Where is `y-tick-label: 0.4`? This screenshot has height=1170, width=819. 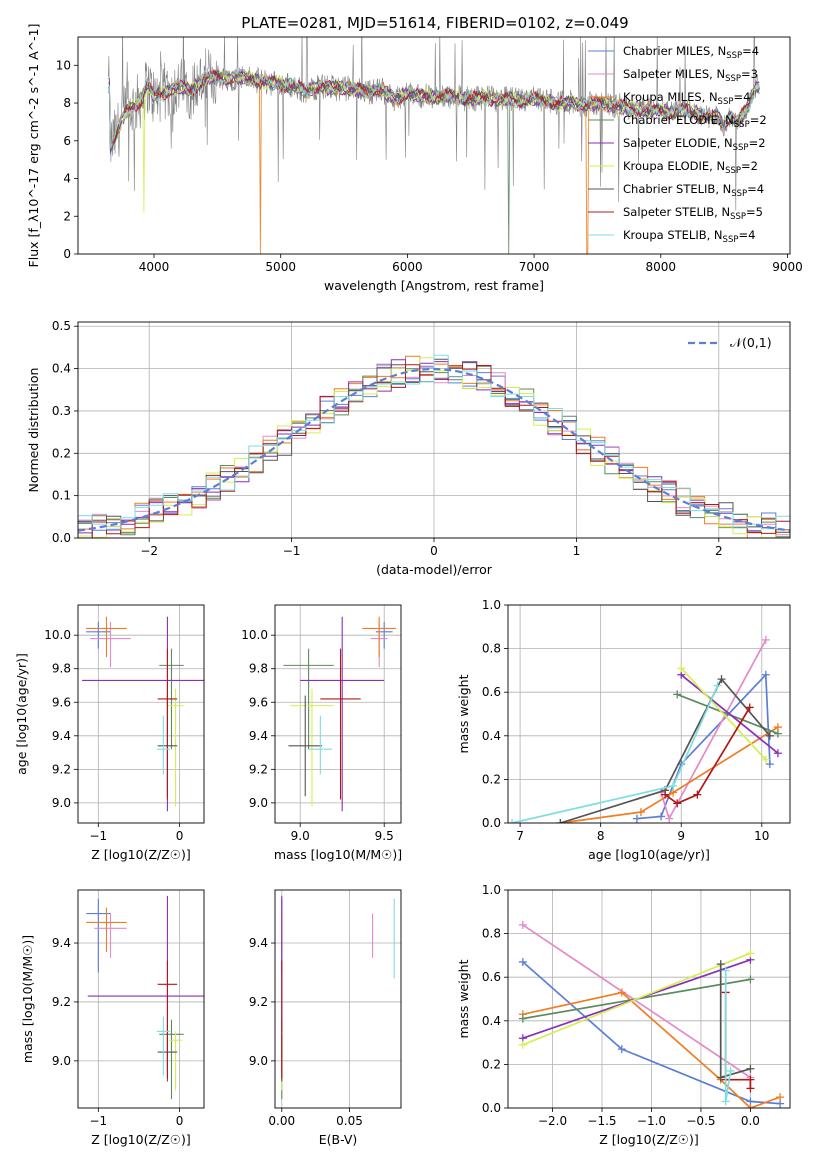 y-tick-label: 0.4 is located at coordinates (61, 369).